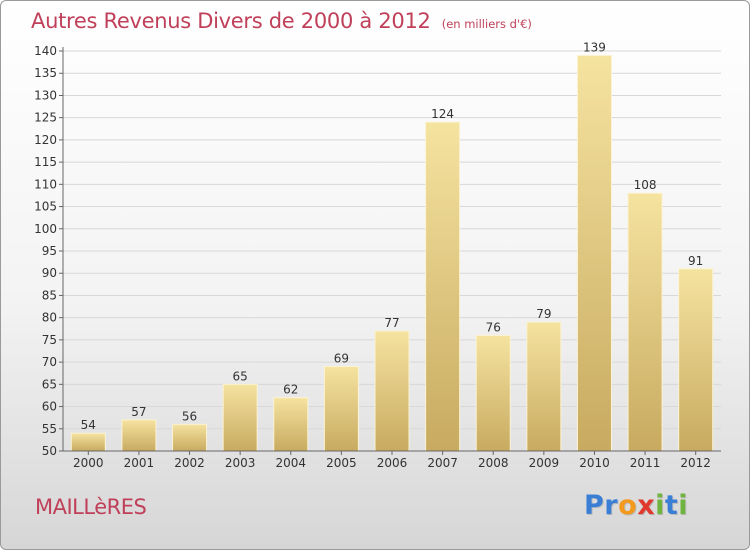  What do you see at coordinates (45, 95) in the screenshot?
I see `y-tick-label: 130` at bounding box center [45, 95].